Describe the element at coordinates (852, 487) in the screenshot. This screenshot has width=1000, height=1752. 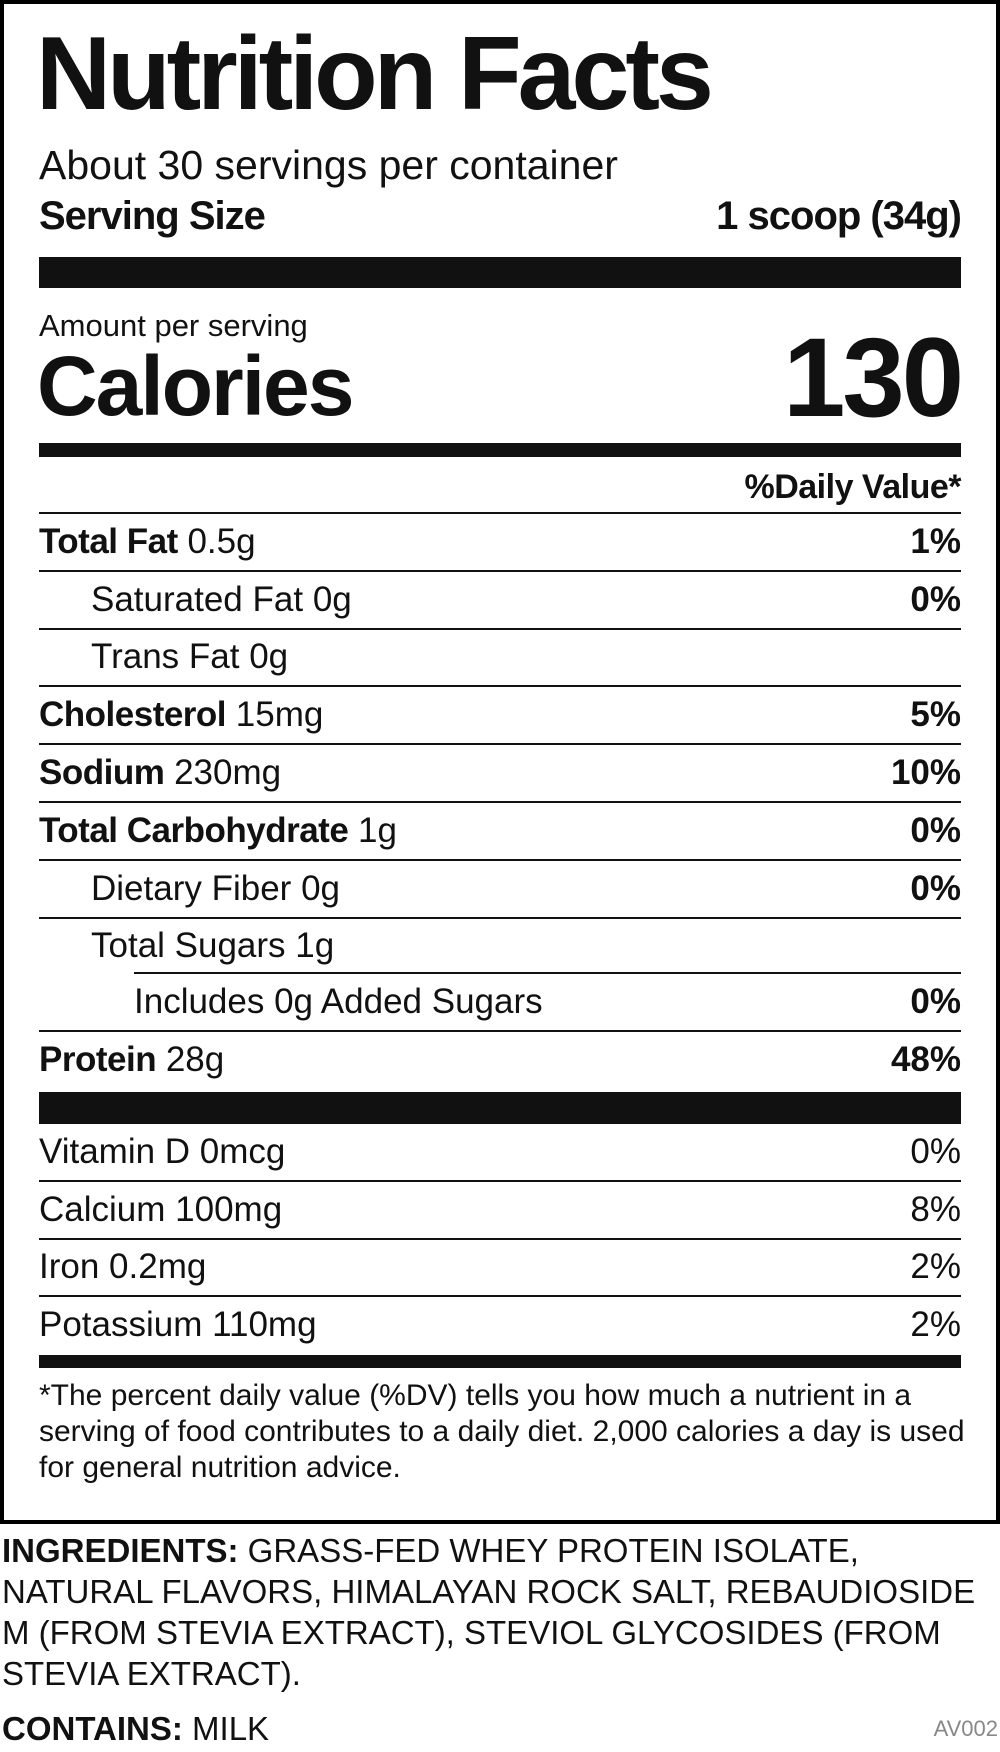
I see `daily-value-header: %Daily Value*` at that location.